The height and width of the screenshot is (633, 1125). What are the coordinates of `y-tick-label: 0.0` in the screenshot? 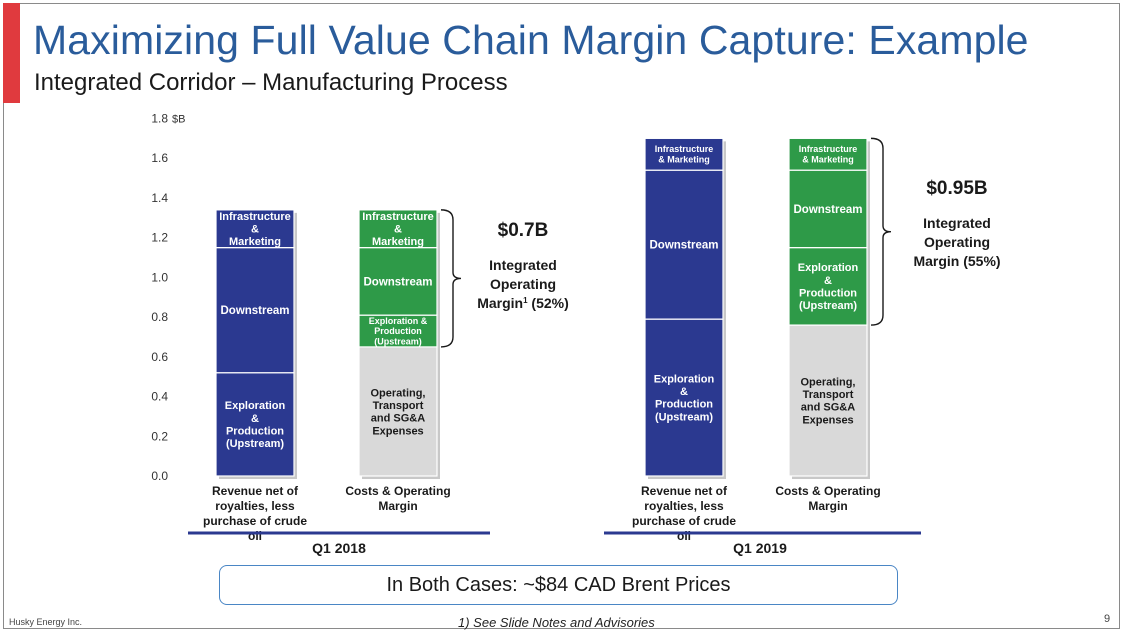 It's located at (159, 476).